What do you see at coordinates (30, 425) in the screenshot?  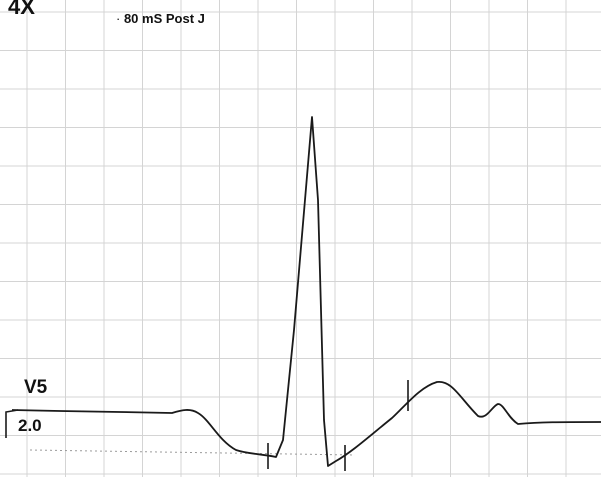 I see `scale-label: 2.0` at bounding box center [30, 425].